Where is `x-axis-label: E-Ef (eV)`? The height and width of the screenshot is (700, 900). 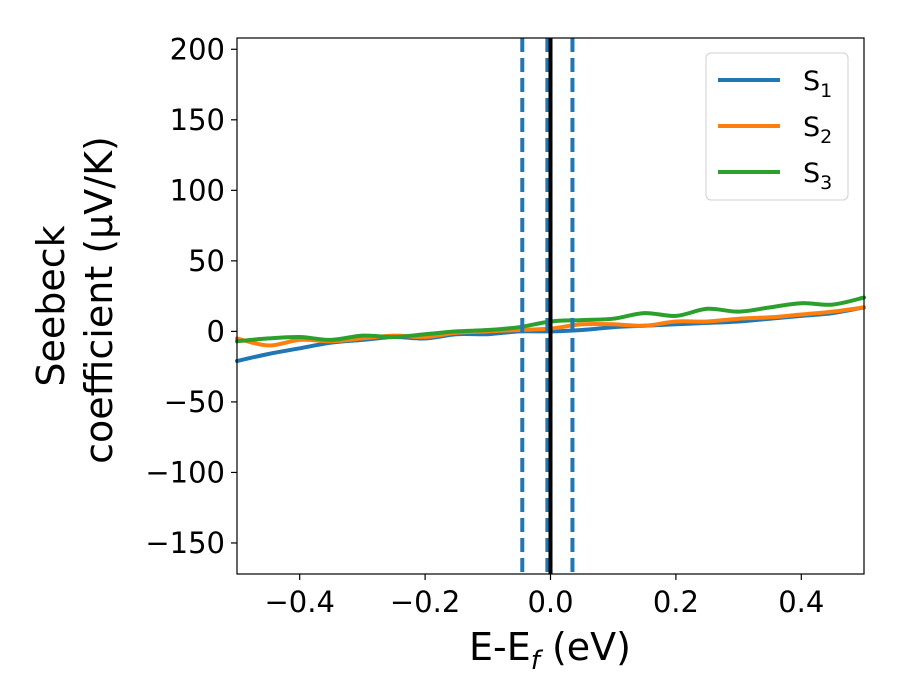 x-axis-label: E-Ef (eV) is located at coordinates (550, 650).